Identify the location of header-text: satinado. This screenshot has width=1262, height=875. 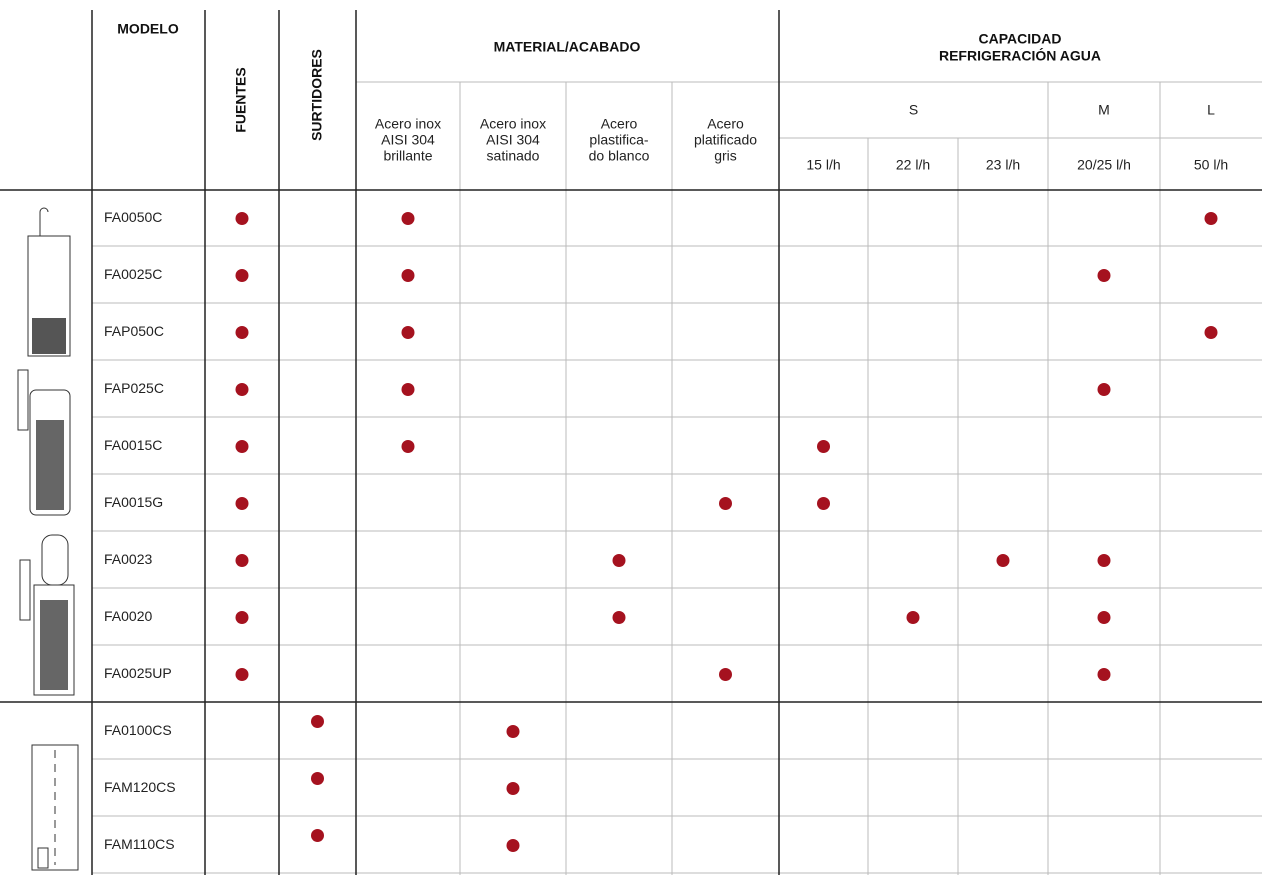
(513, 156).